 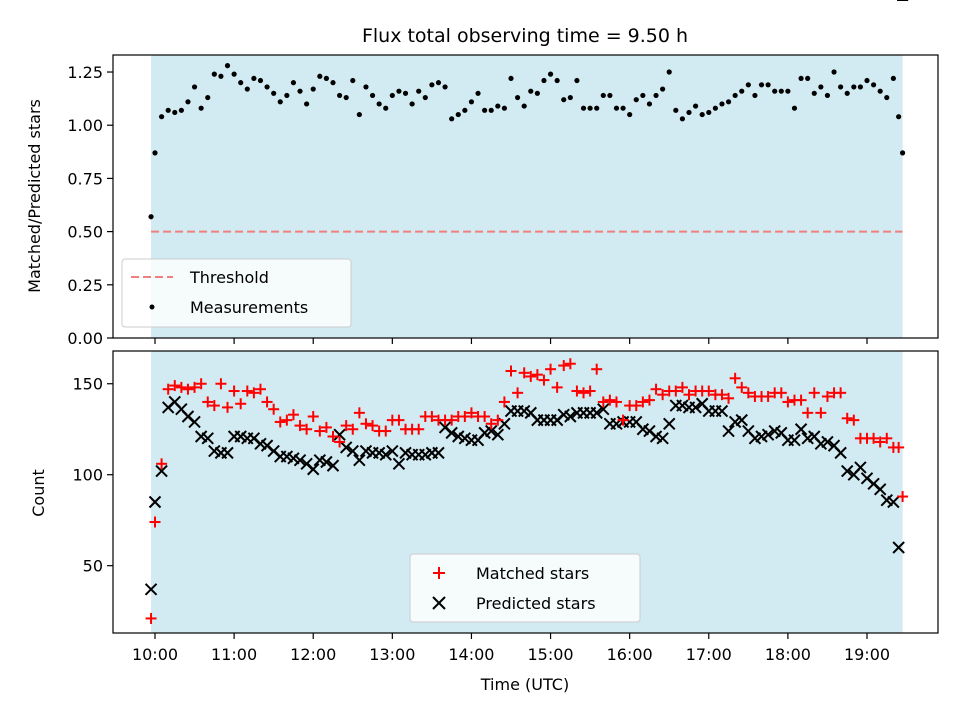 What do you see at coordinates (525, 588) in the screenshot?
I see `bottom-legend-box` at bounding box center [525, 588].